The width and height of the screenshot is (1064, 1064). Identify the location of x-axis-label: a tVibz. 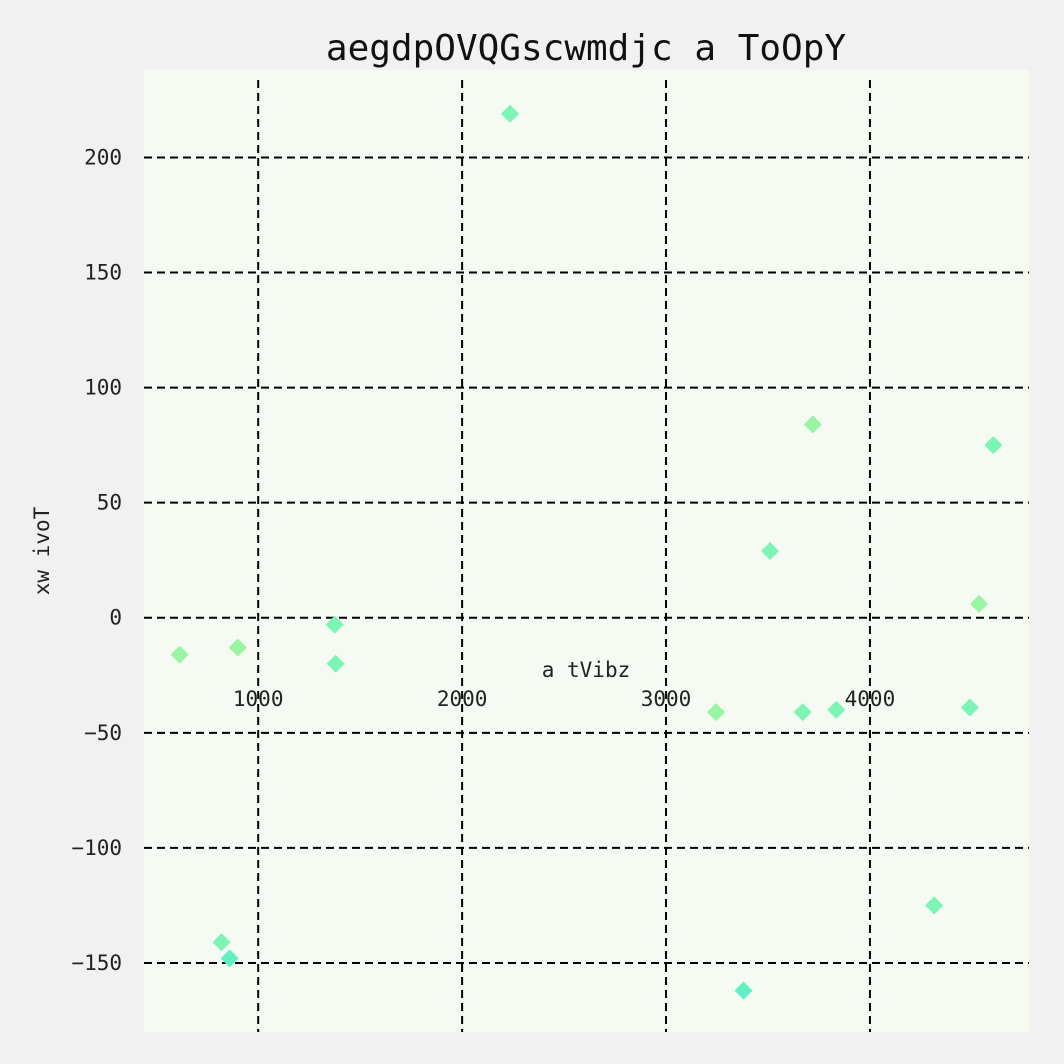
(586, 670).